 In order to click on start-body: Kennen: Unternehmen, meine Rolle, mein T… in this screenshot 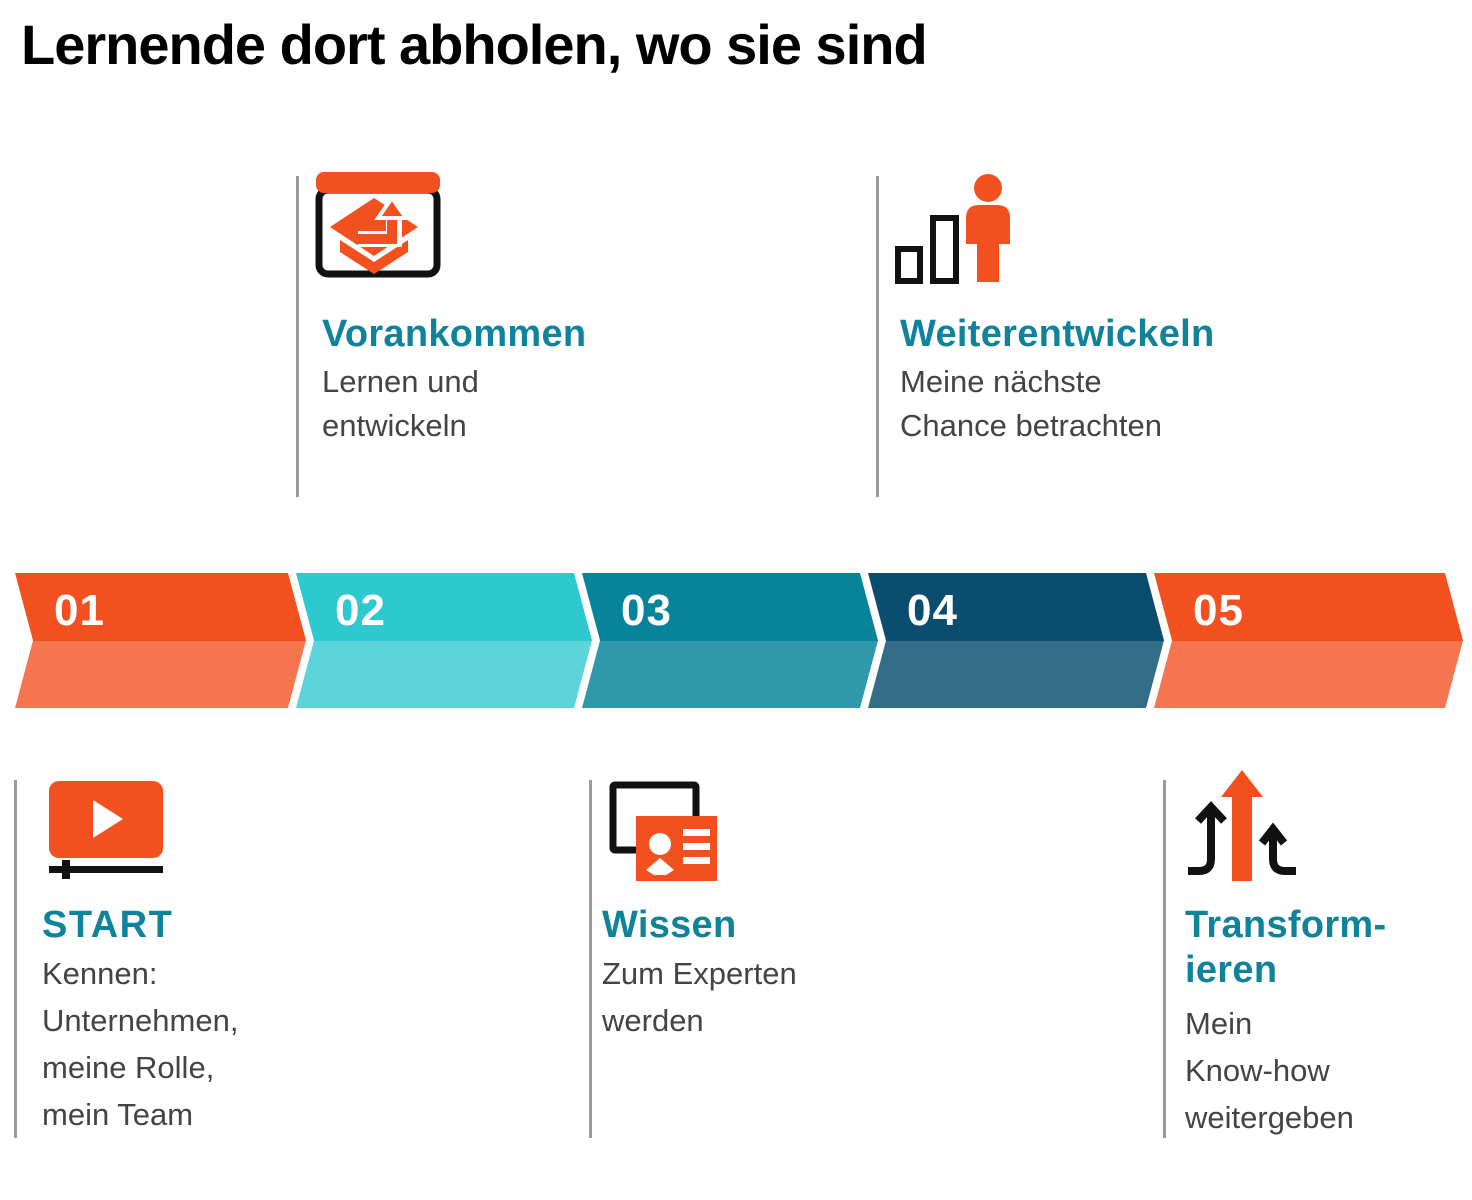, I will do `click(140, 1044)`.